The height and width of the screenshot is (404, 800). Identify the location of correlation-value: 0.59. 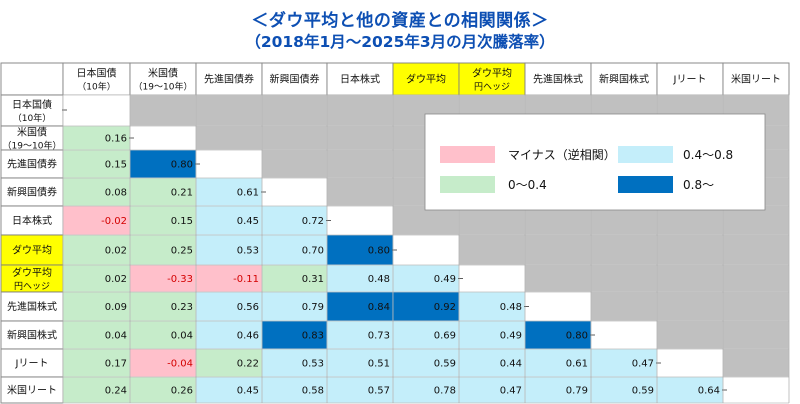
(445, 364).